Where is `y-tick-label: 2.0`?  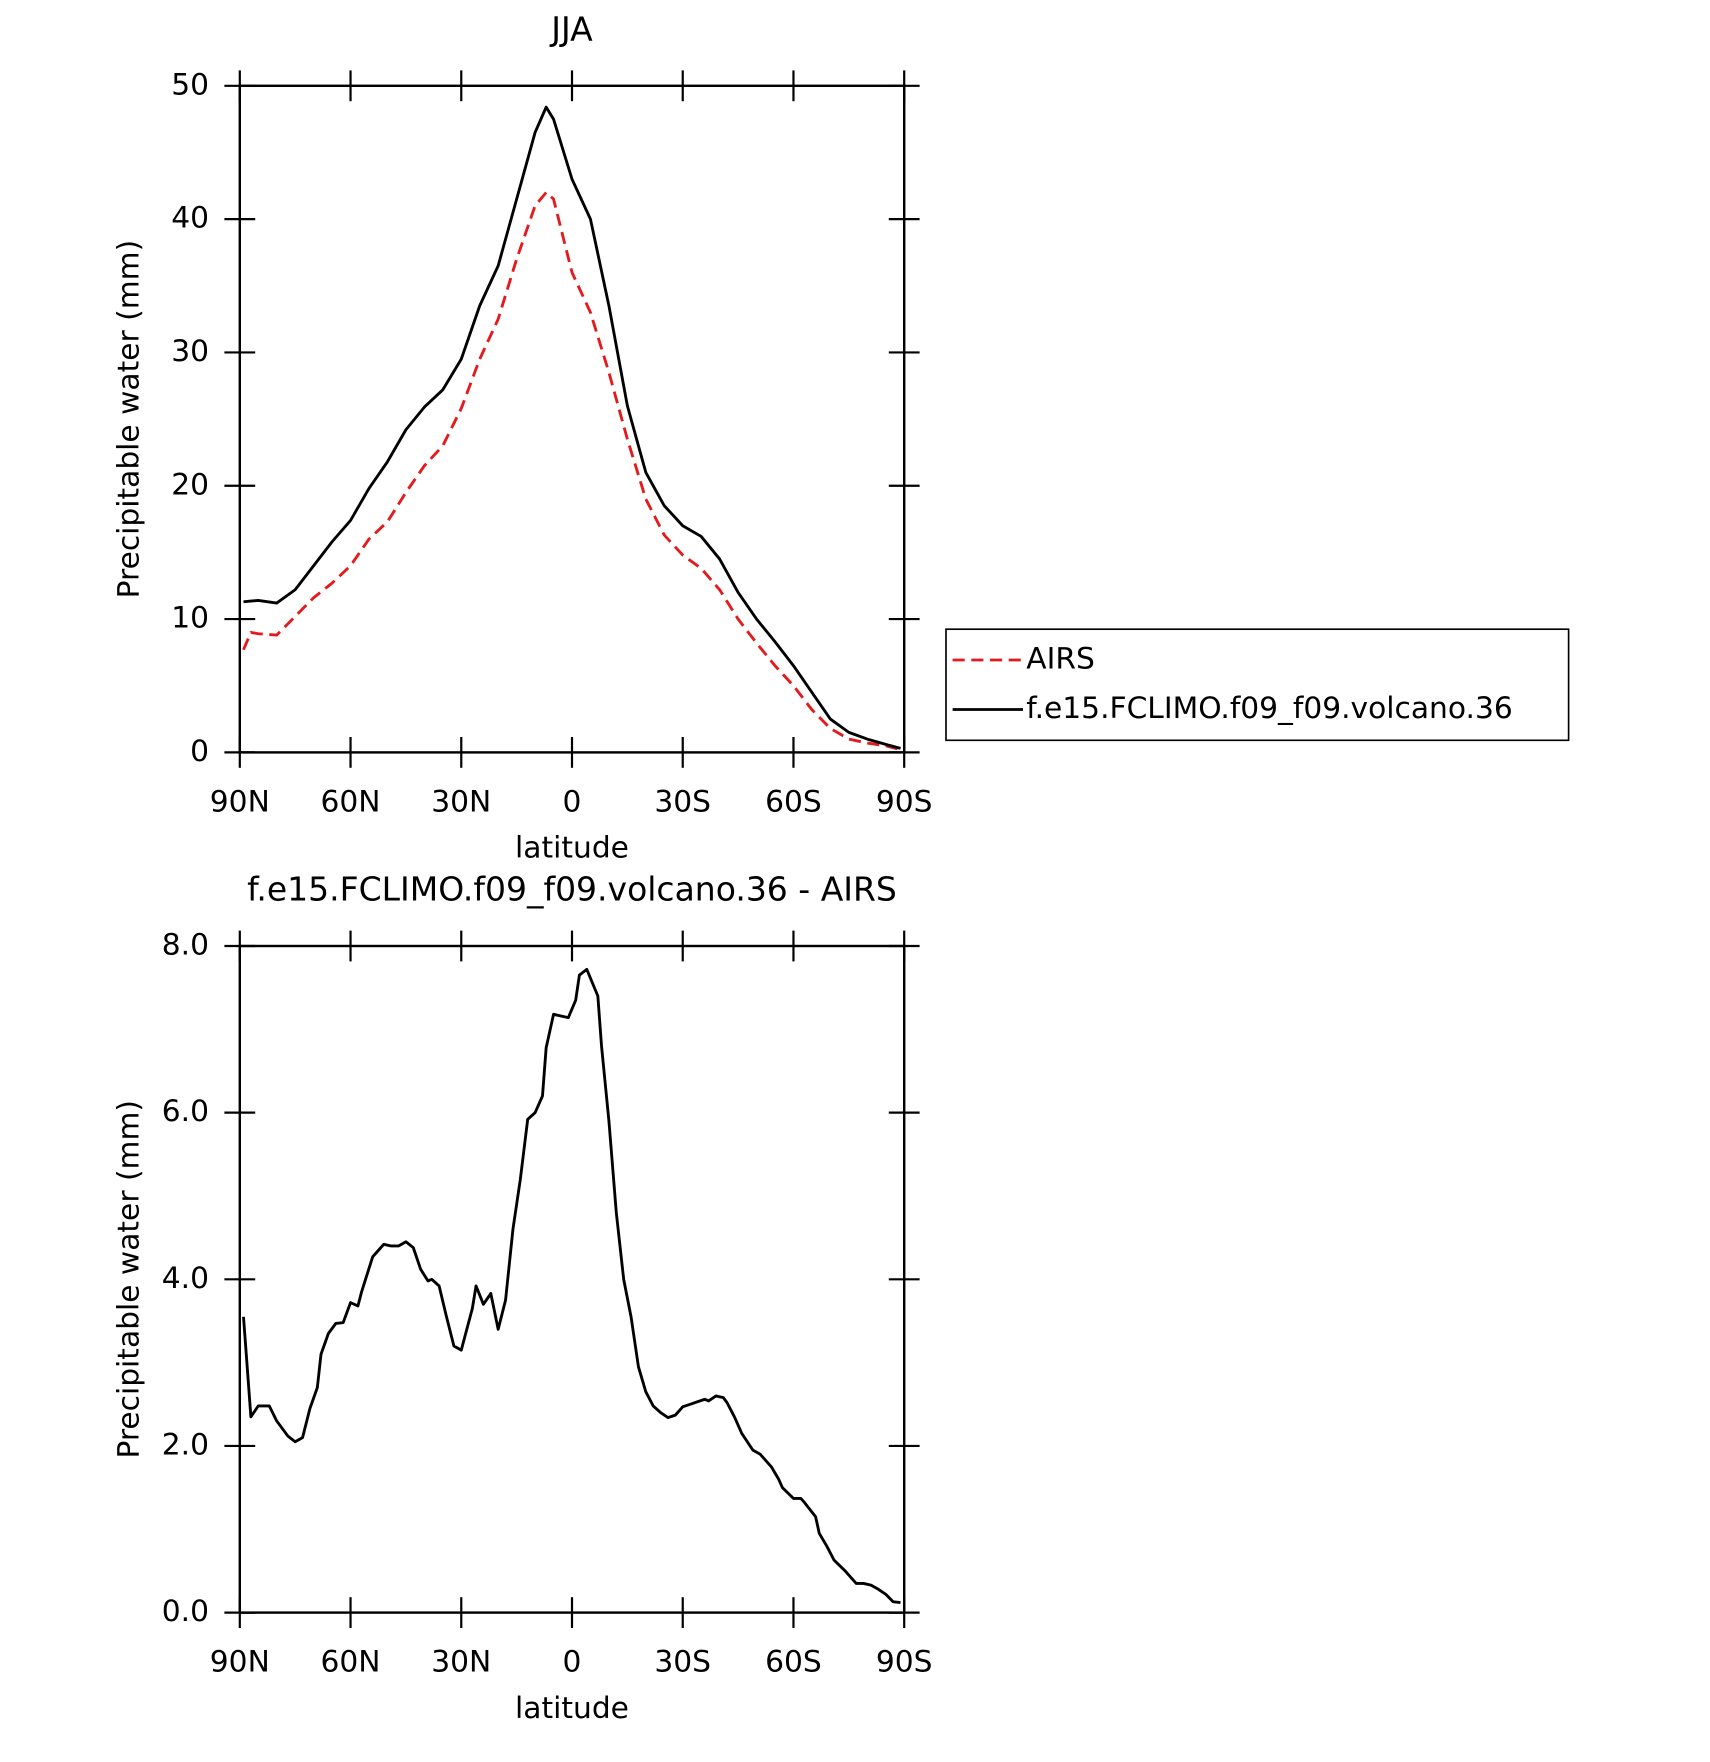 y-tick-label: 2.0 is located at coordinates (185, 1444).